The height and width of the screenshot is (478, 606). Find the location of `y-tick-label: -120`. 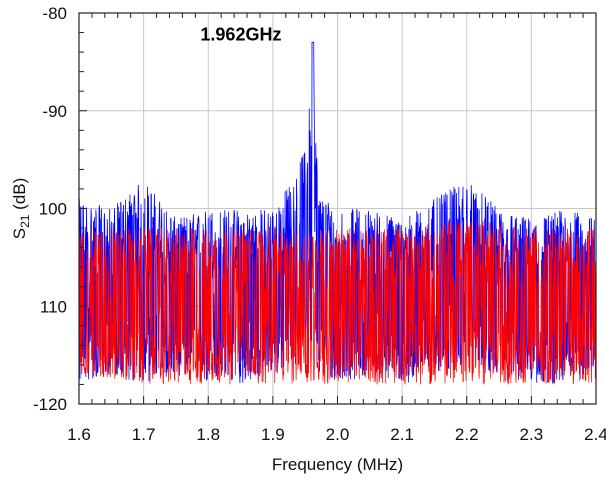

y-tick-label: -120 is located at coordinates (50, 404).